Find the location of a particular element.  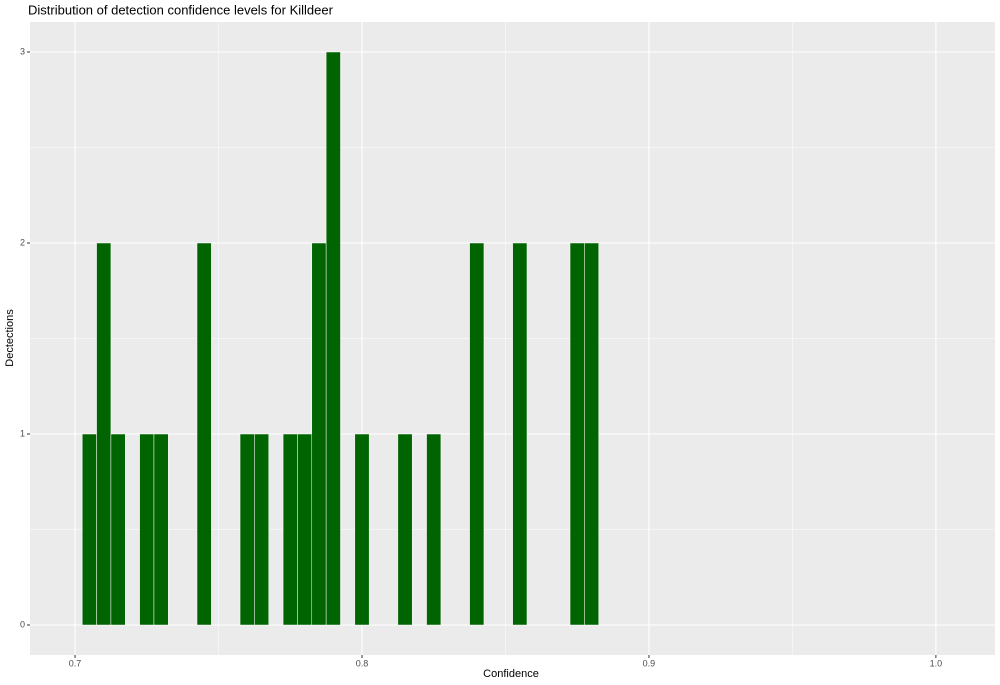

x-tick-label: 0.8 is located at coordinates (362, 663).